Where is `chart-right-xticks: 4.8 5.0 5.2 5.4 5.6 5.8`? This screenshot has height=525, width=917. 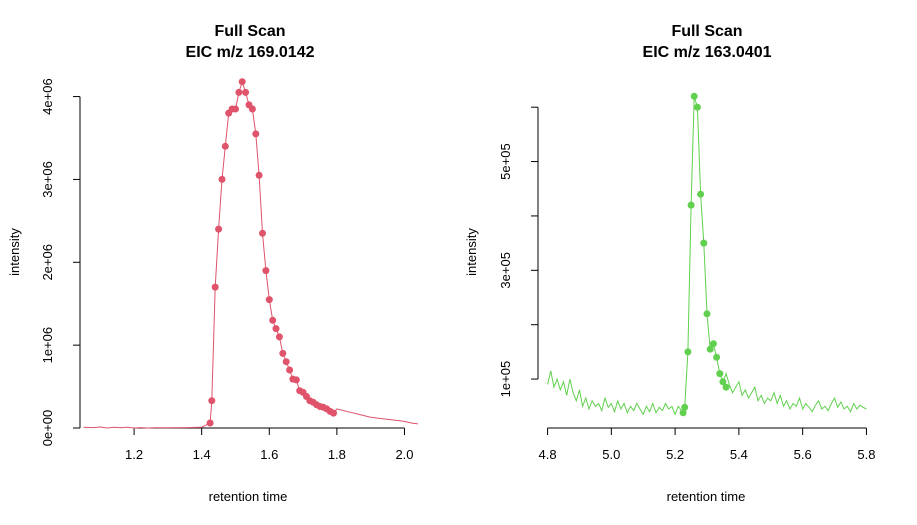
chart-right-xticks: 4.8 5.0 5.2 5.4 5.6 5.8 is located at coordinates (707, 445).